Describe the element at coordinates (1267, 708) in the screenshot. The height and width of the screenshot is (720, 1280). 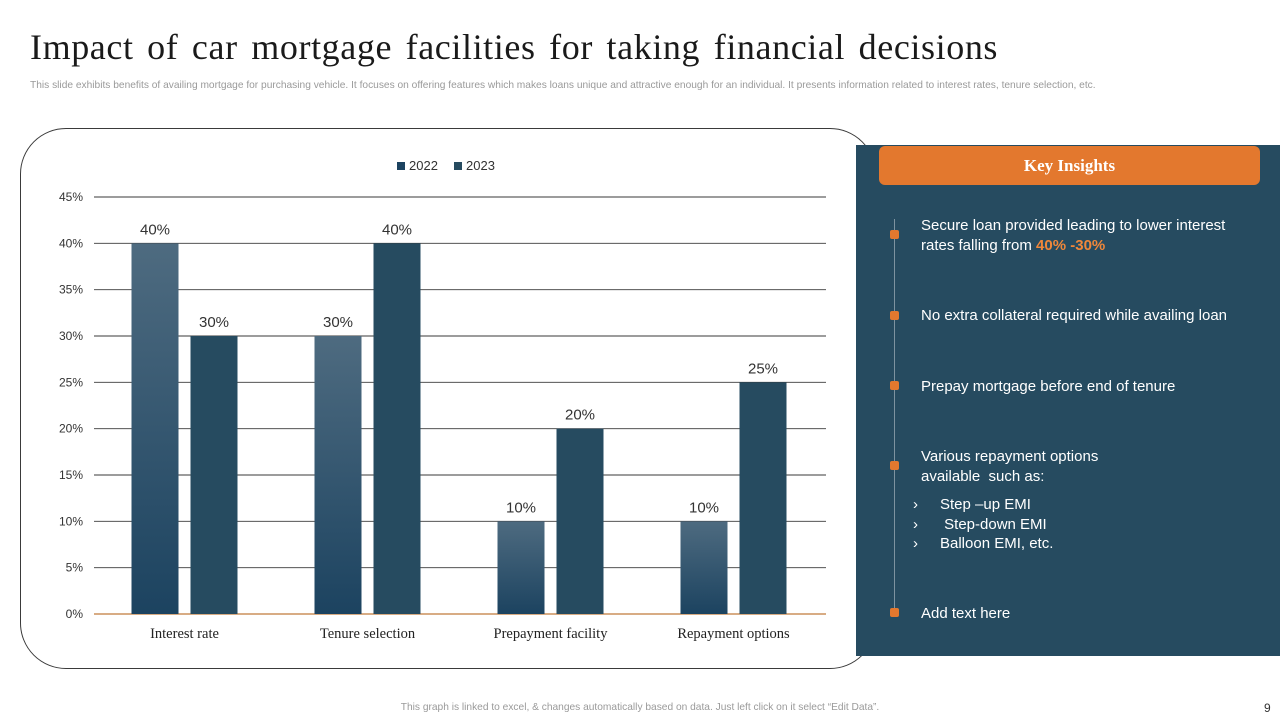
I see `page-number: 9` at that location.